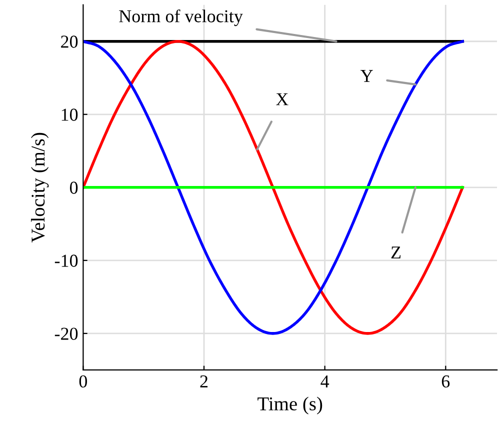  What do you see at coordinates (66, 260) in the screenshot?
I see `y-tick-label: -10` at bounding box center [66, 260].